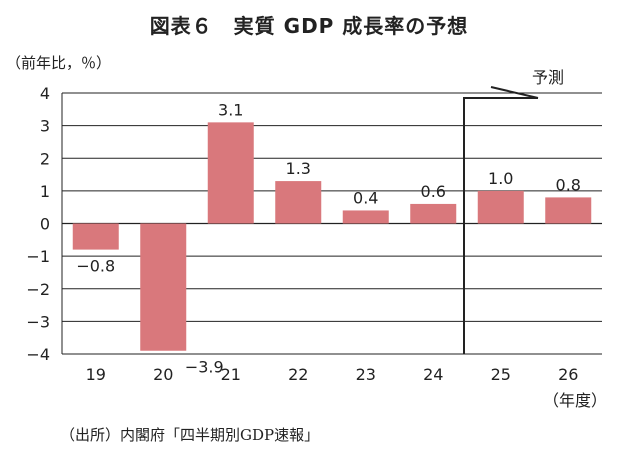  Describe the element at coordinates (548, 77) in the screenshot. I see `forecast-label: 予測` at that location.